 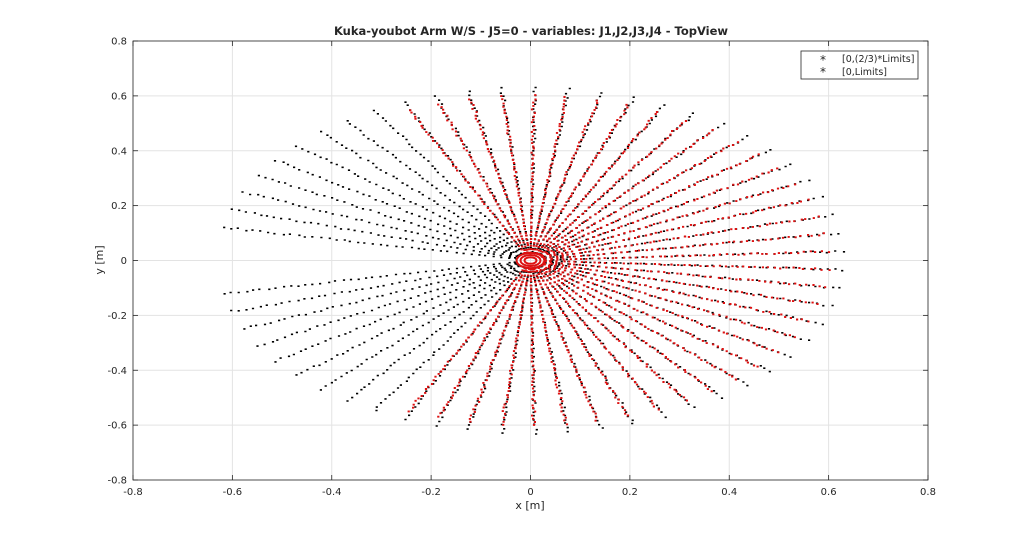 What do you see at coordinates (823, 72) in the screenshot?
I see `legend-marker-black: *` at bounding box center [823, 72].